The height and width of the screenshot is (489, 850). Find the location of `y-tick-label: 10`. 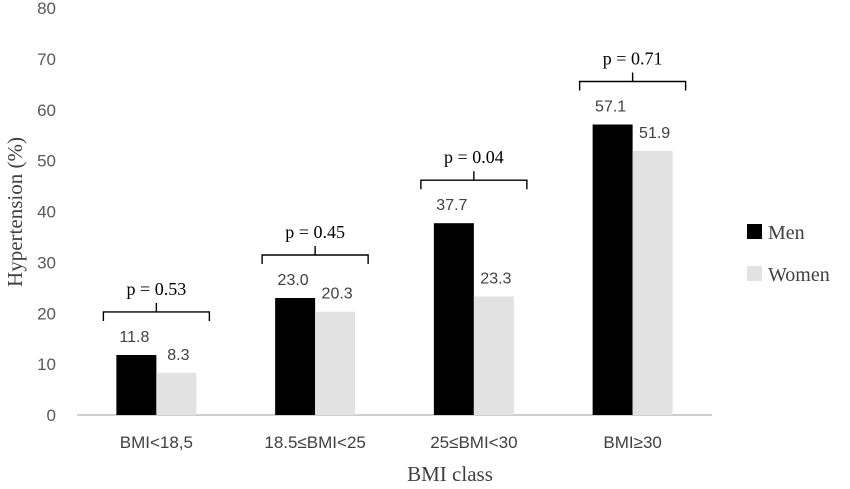

y-tick-label: 10 is located at coordinates (46, 364).